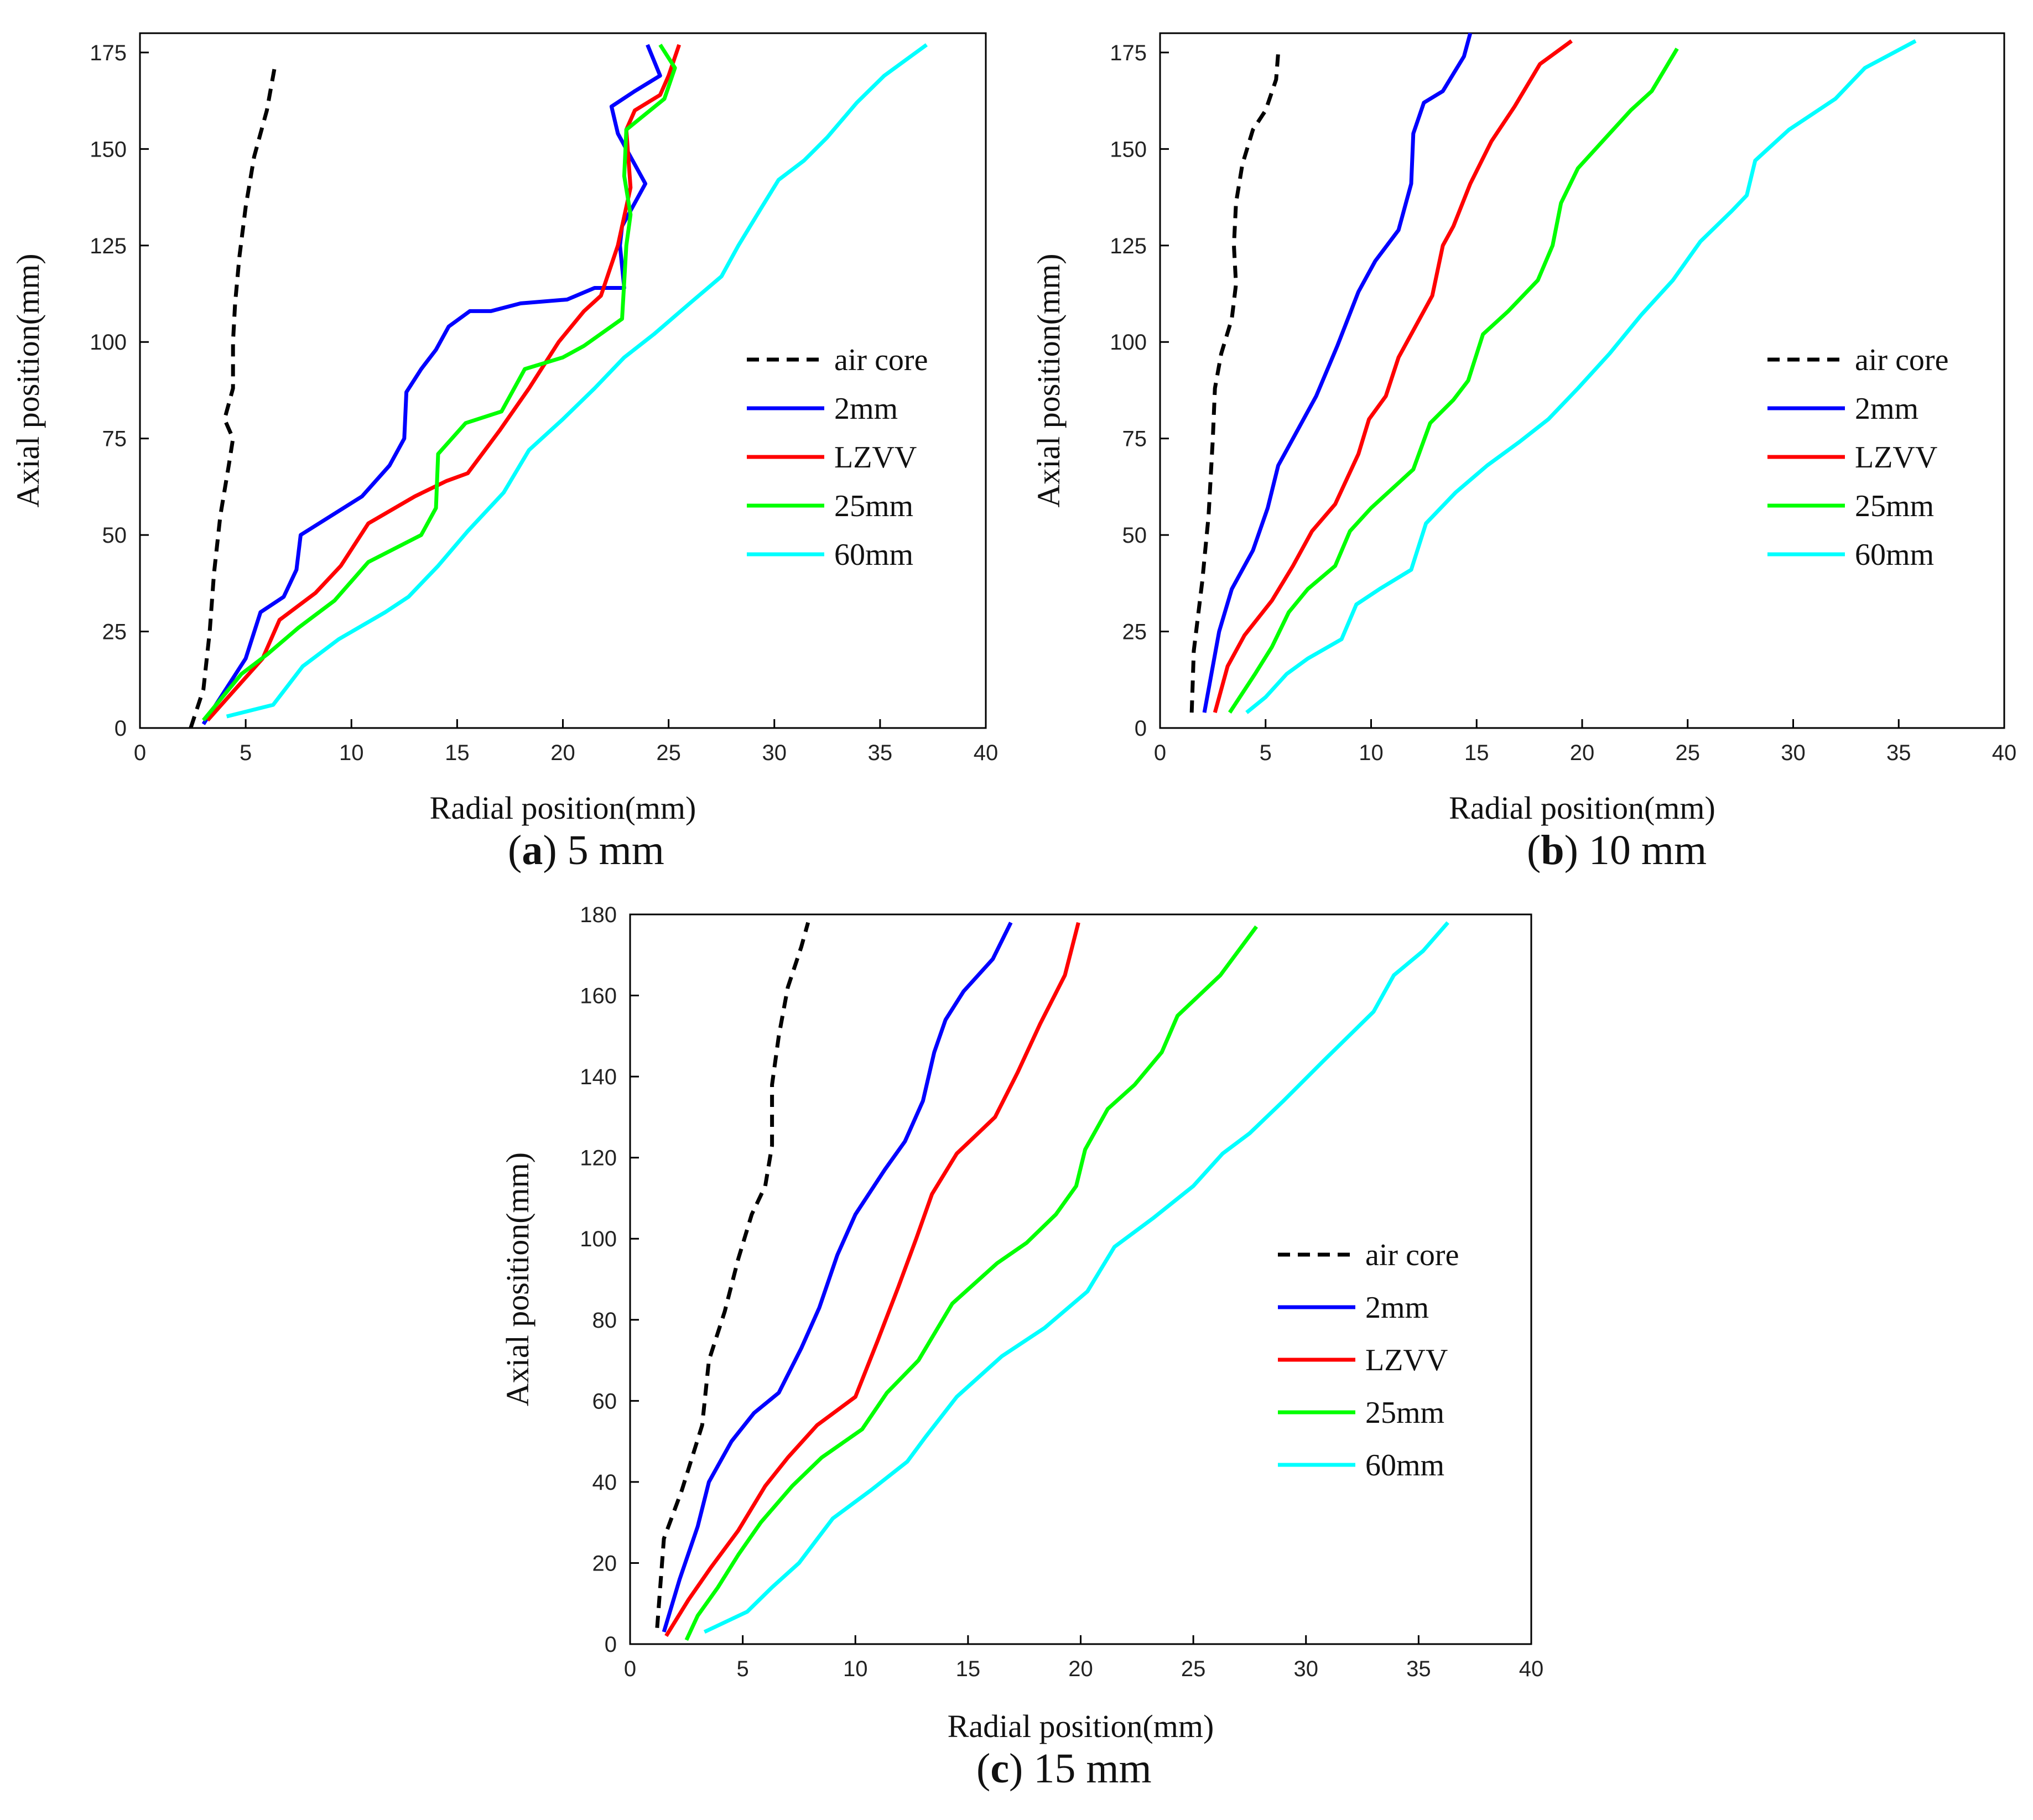 This screenshot has height=1820, width=2033. What do you see at coordinates (1648, 850) in the screenshot?
I see `caption-text: 10 mm` at bounding box center [1648, 850].